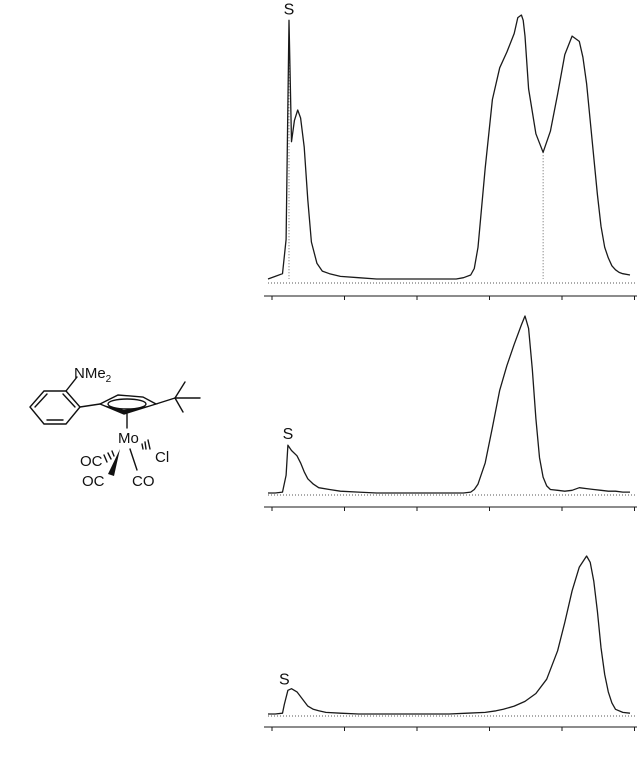 The image size is (637, 757). Describe the element at coordinates (128, 409) in the screenshot. I see `cp-front-wedge` at that location.